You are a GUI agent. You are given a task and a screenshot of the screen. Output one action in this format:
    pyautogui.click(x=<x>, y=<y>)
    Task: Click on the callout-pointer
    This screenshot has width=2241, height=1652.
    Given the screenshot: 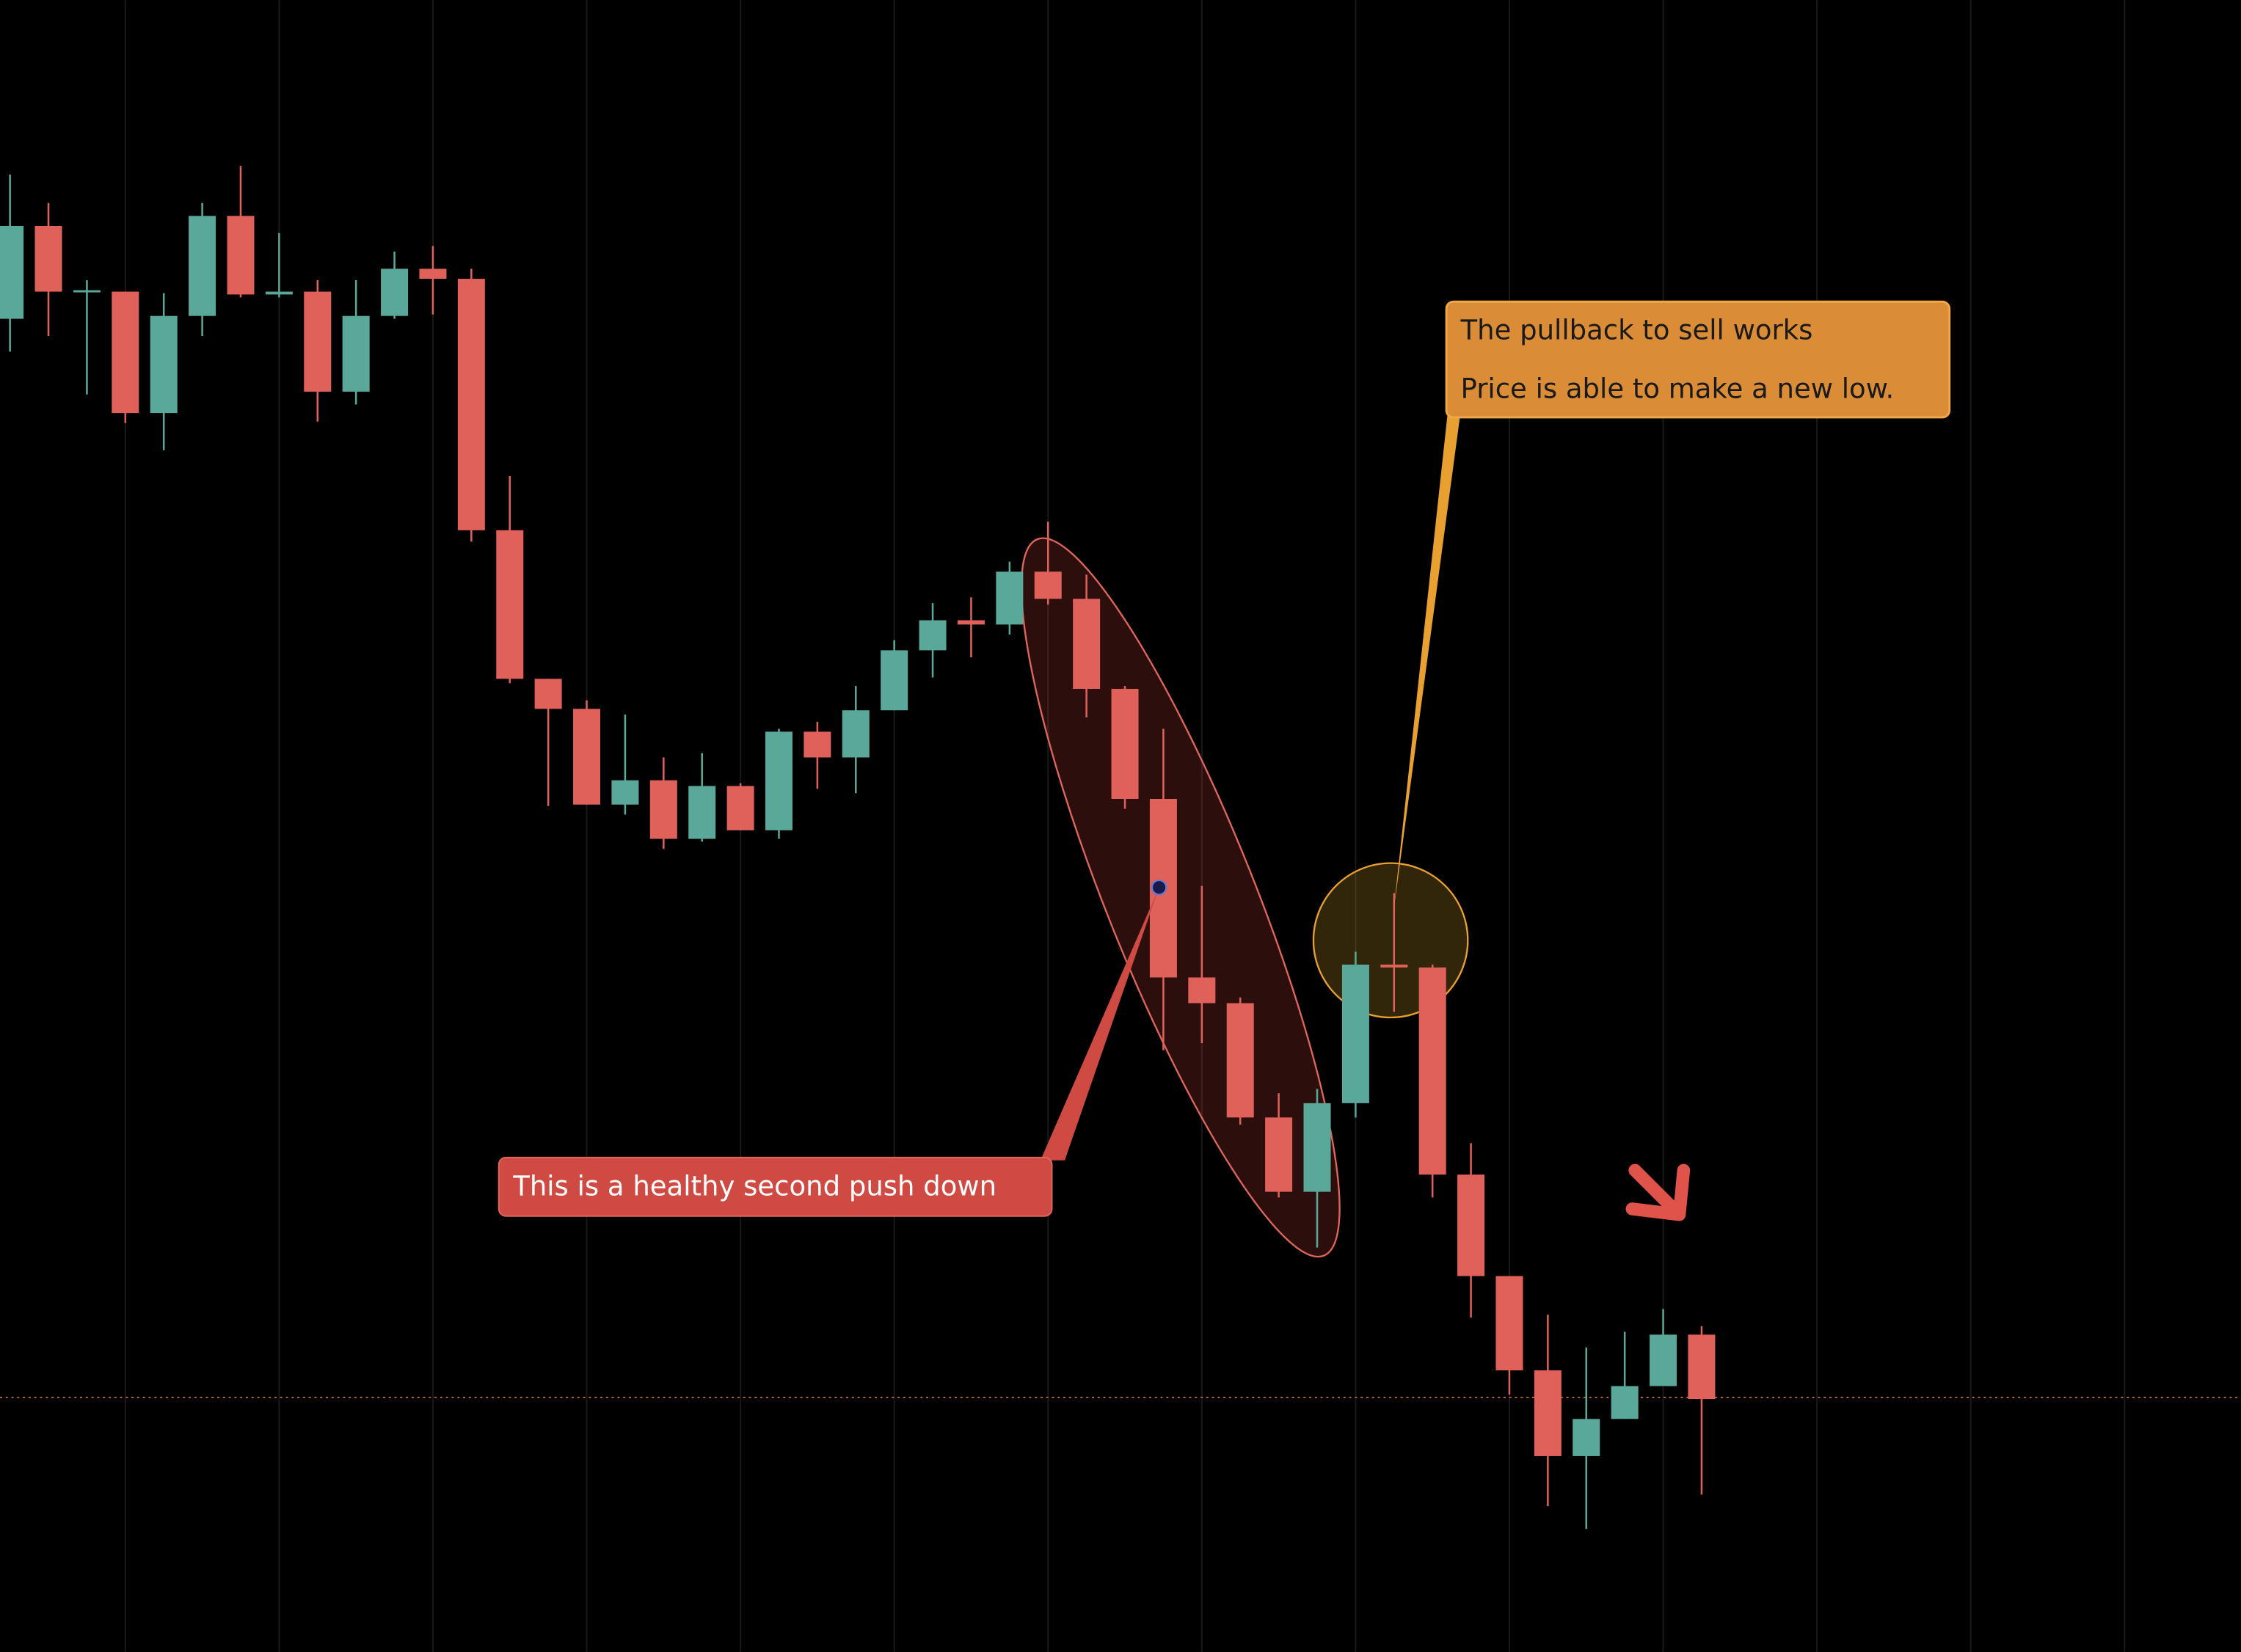 What is the action you would take?
    pyautogui.click(x=1100, y=1024)
    